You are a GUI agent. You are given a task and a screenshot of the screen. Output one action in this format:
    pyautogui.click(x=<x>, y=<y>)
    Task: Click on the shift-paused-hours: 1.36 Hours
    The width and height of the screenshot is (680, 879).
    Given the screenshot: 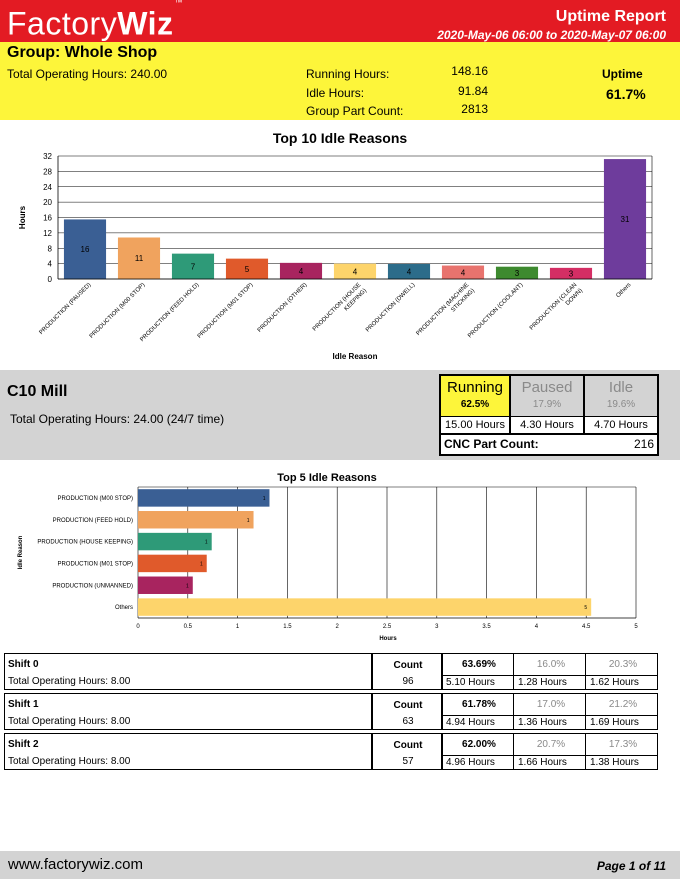 What is the action you would take?
    pyautogui.click(x=551, y=722)
    